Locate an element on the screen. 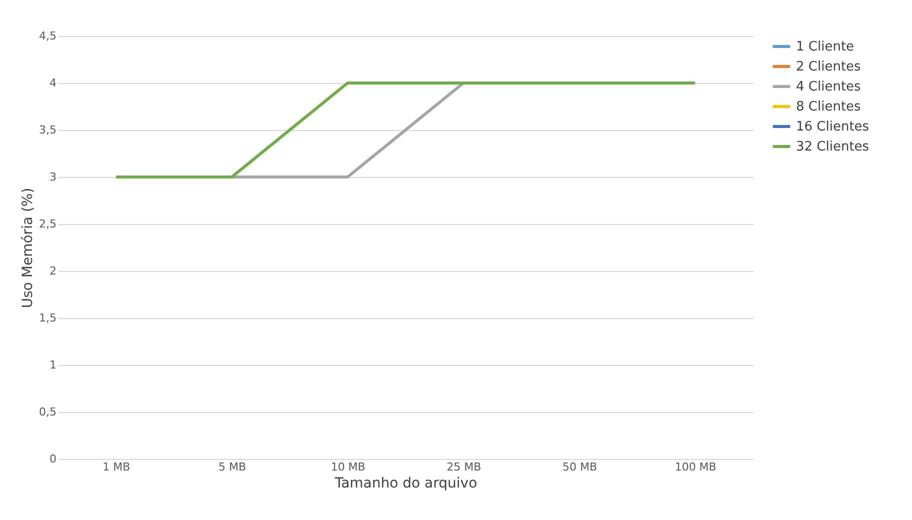  x-tick-label: 1 MB is located at coordinates (116, 467).